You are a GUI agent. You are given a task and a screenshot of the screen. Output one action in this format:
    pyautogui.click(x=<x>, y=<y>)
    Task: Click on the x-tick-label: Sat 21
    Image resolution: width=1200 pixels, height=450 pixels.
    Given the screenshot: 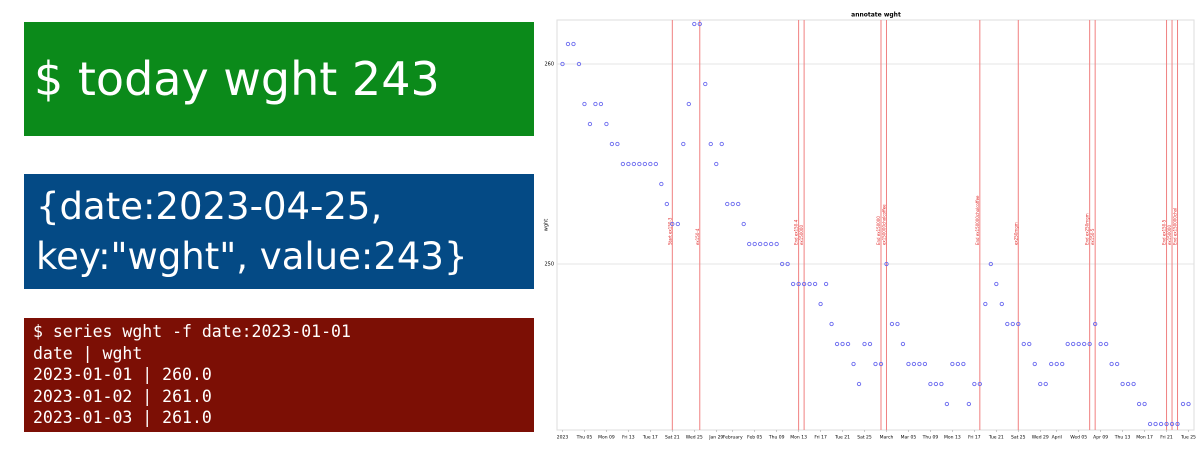 What is the action you would take?
    pyautogui.click(x=672, y=438)
    